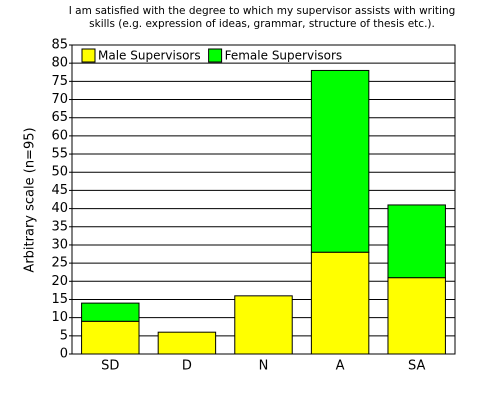 This screenshot has height=400, width=500. I want to click on x-tick-label: D, so click(187, 366).